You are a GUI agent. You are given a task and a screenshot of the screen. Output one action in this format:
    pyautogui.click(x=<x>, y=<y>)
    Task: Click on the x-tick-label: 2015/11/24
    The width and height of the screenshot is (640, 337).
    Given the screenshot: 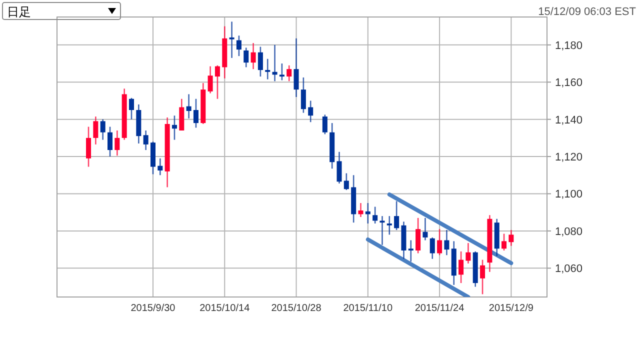 What is the action you would take?
    pyautogui.click(x=439, y=308)
    